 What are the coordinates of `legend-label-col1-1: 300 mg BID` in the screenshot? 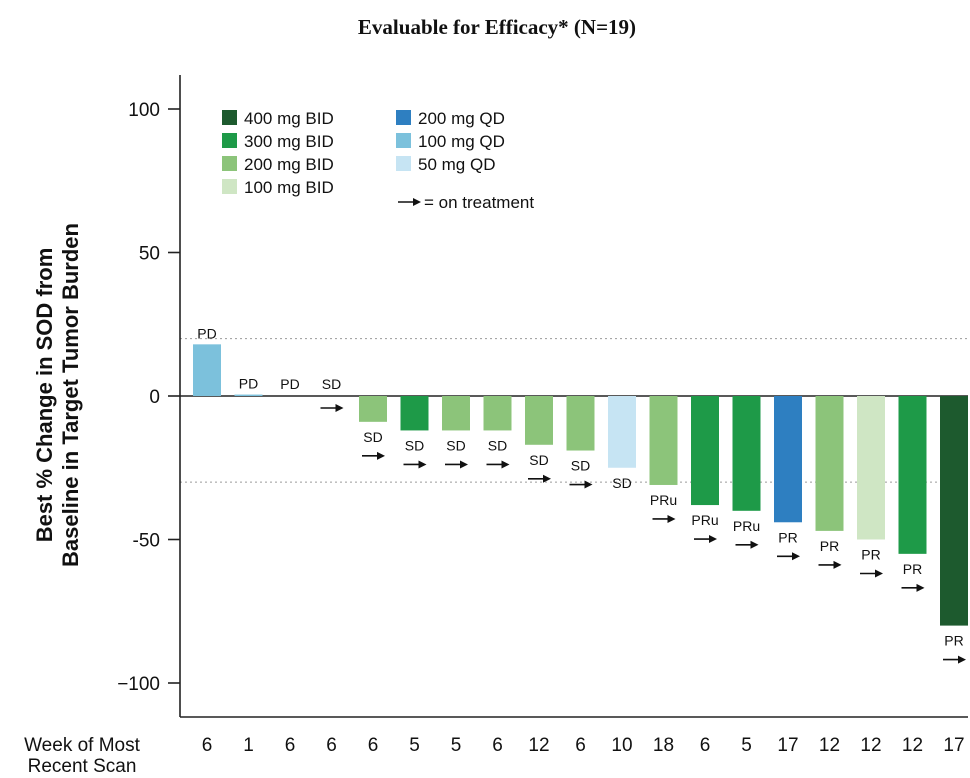 It's located at (289, 141).